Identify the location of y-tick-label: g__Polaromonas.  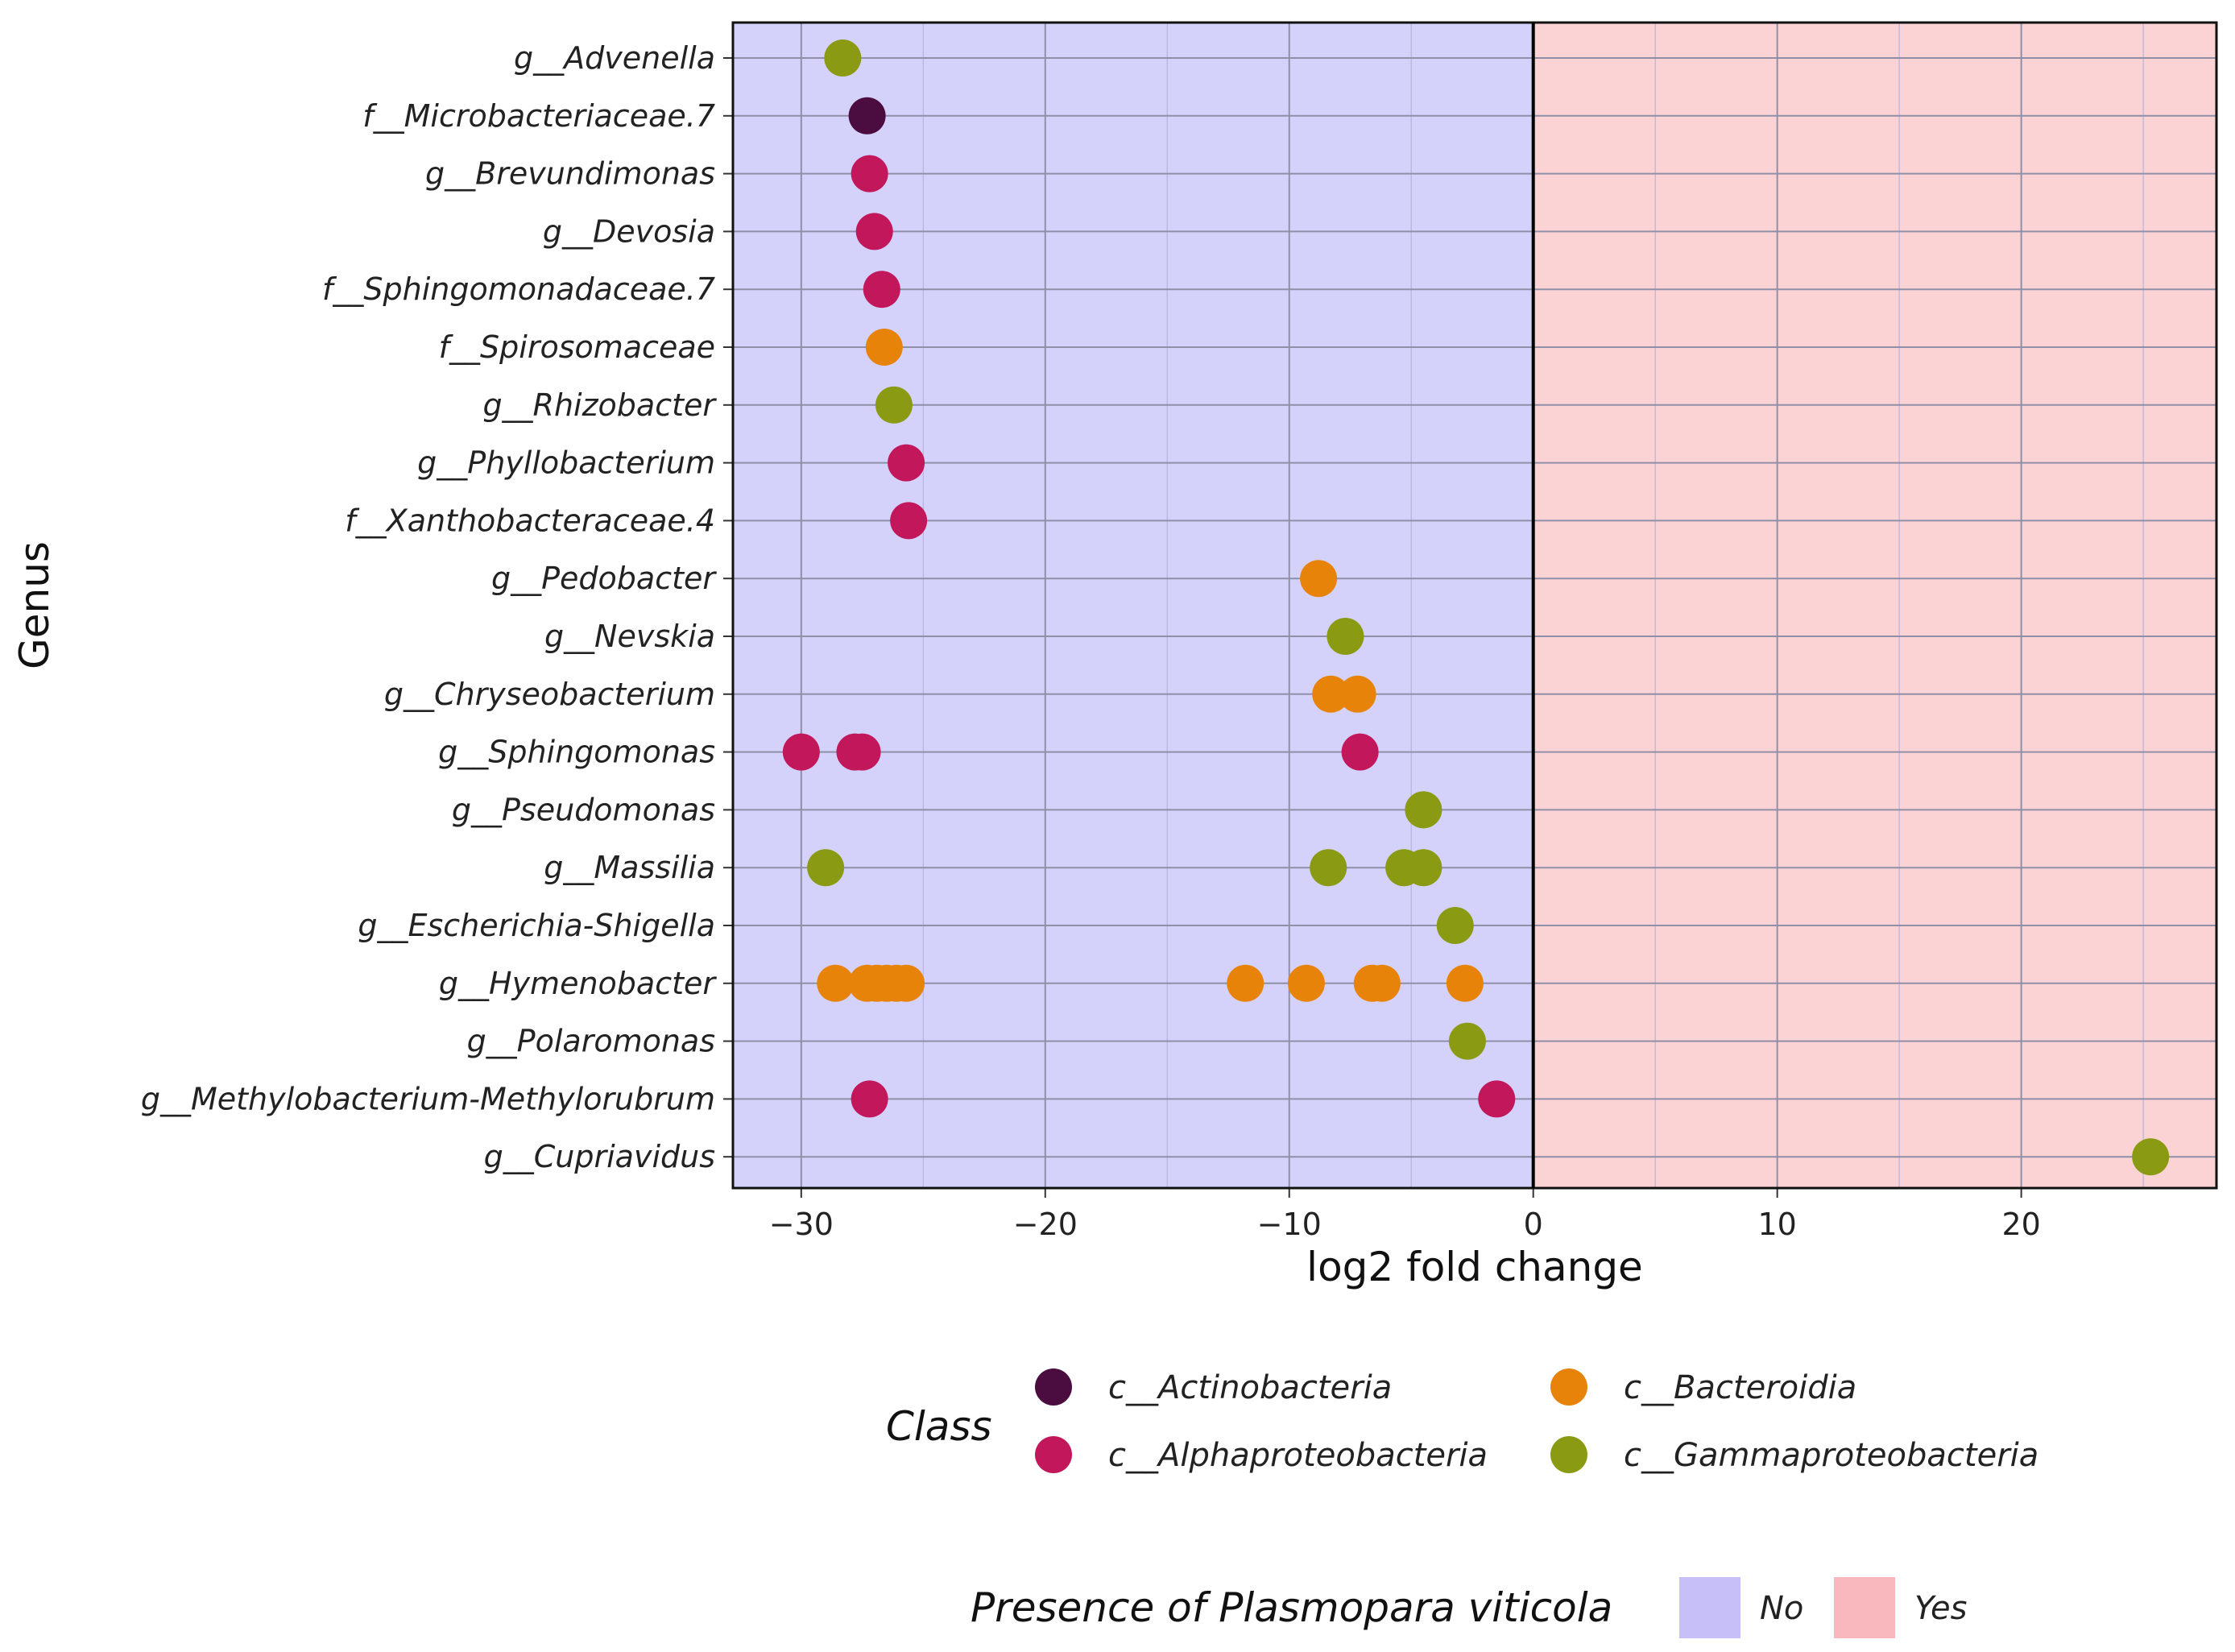
(591, 1041).